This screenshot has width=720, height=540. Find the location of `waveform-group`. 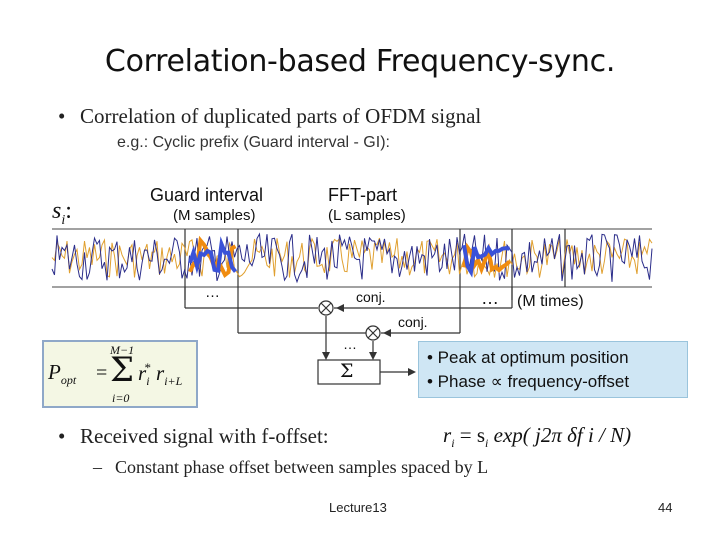

waveform-group is located at coordinates (352, 258).